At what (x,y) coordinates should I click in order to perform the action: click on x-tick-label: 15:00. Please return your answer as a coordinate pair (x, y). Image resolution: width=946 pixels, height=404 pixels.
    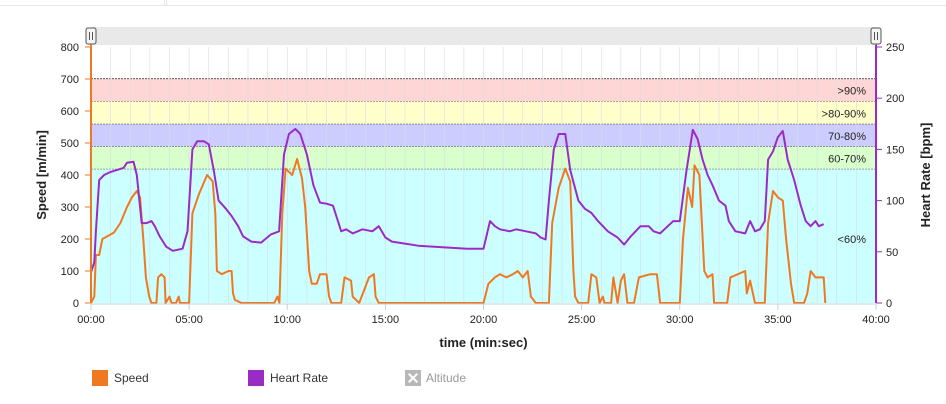
    Looking at the image, I should click on (386, 320).